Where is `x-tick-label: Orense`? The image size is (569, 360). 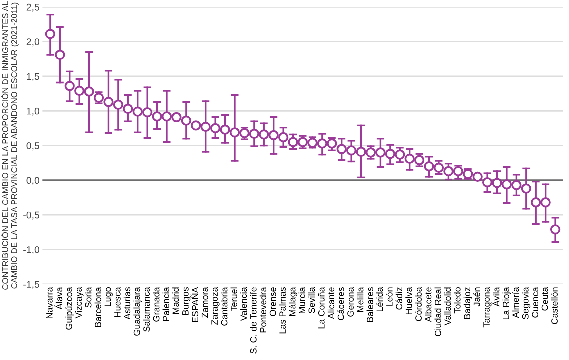
x-tick-label: Orense is located at coordinates (273, 302).